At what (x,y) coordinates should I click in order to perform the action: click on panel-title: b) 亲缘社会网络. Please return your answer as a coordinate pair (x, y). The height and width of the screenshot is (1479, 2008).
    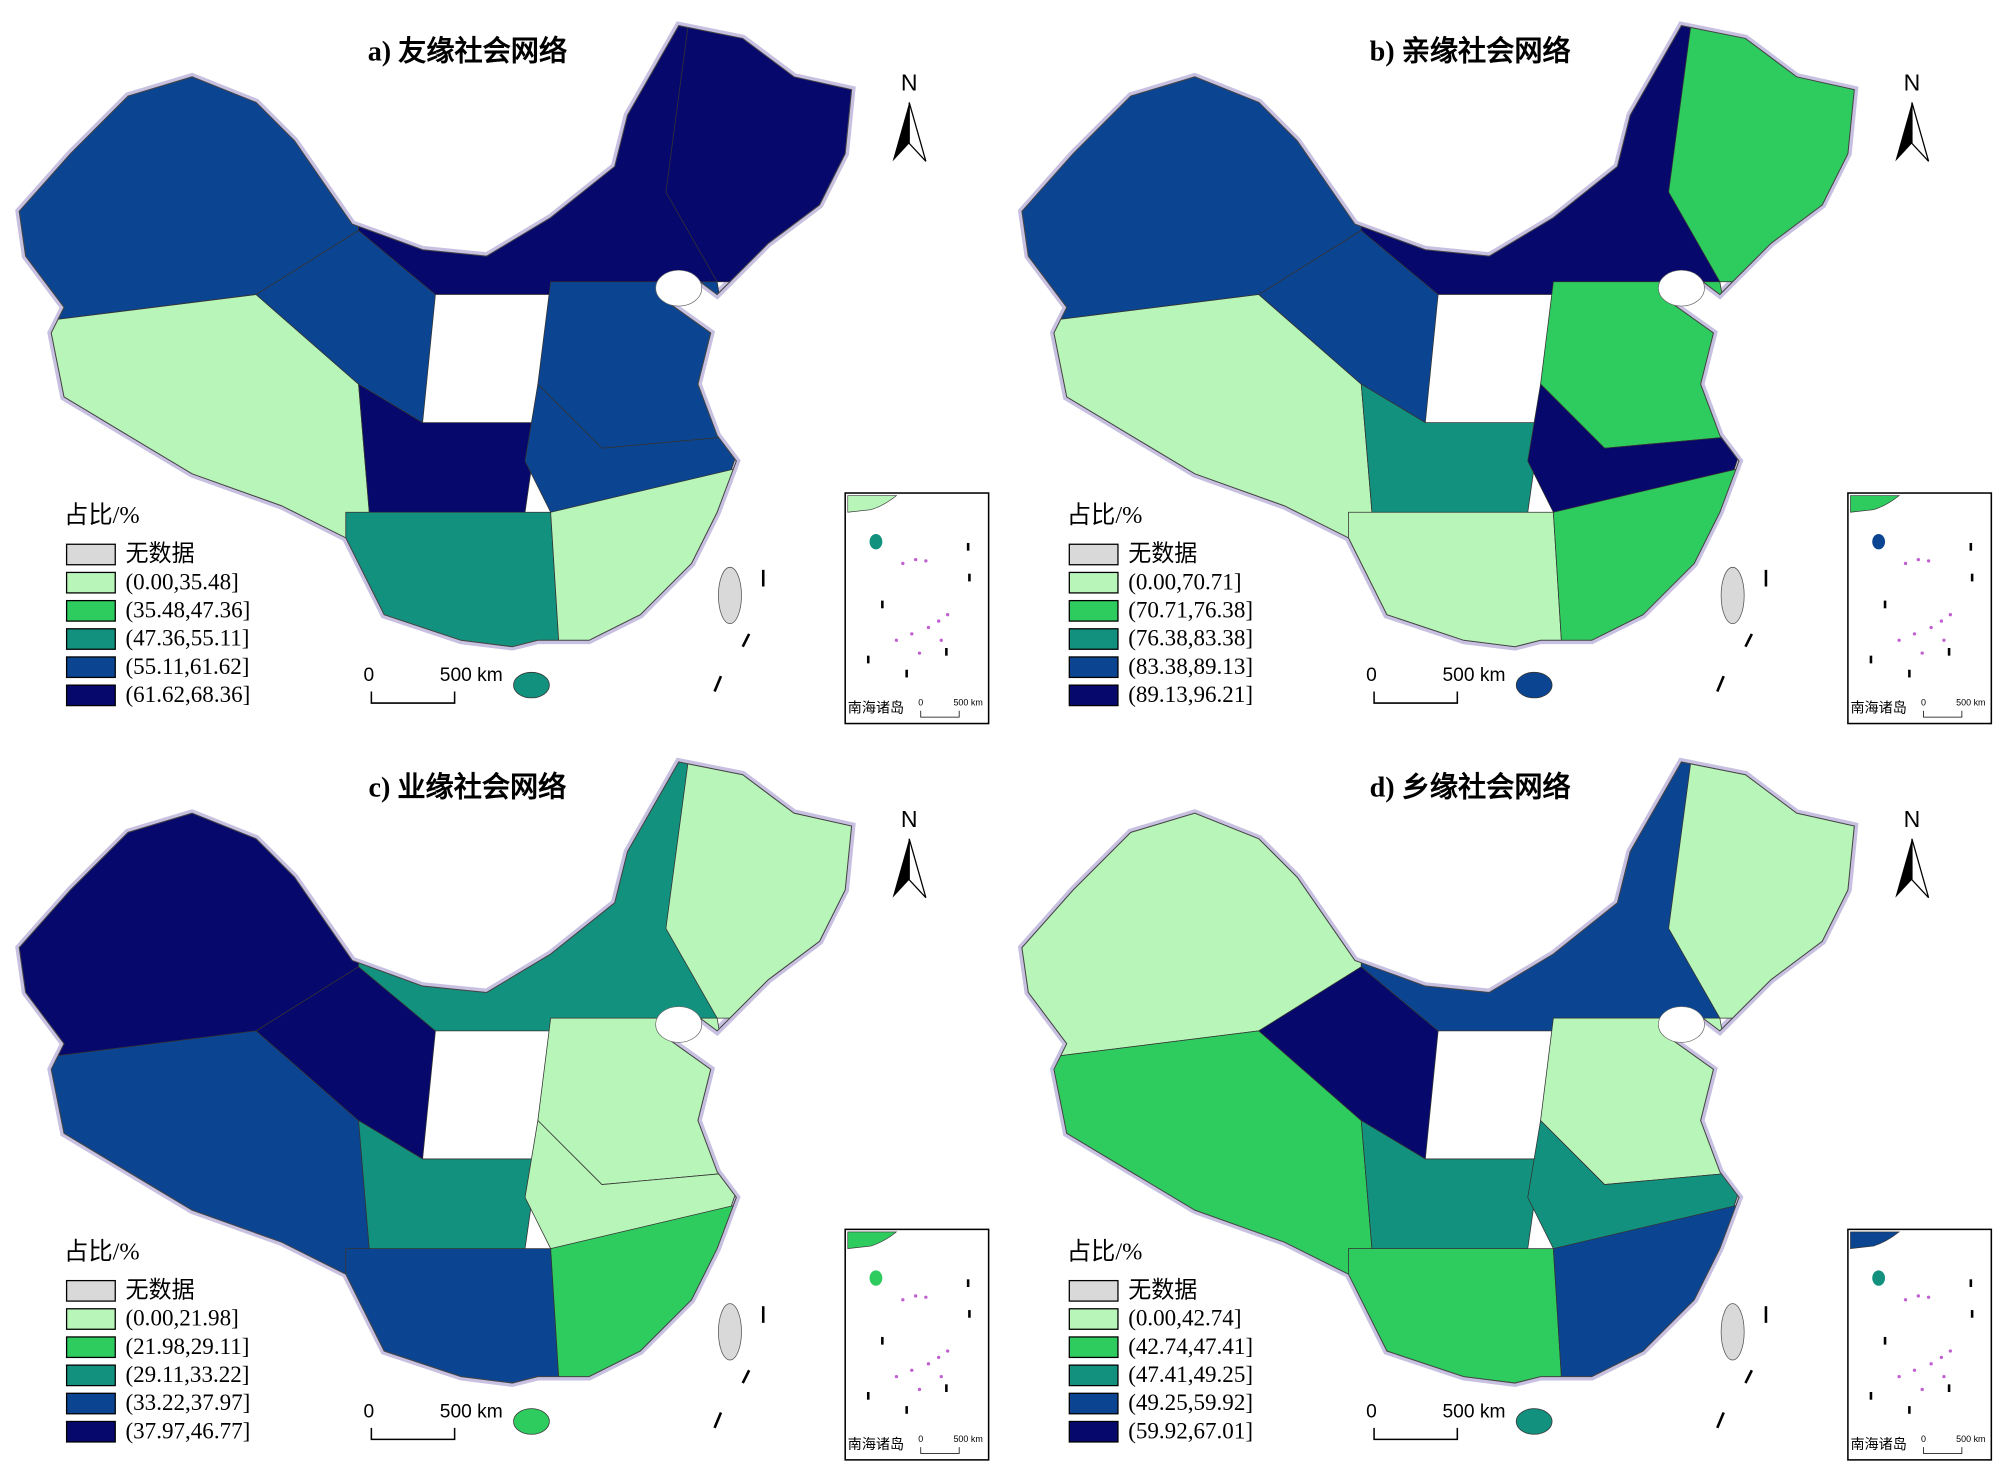
    Looking at the image, I should click on (1470, 50).